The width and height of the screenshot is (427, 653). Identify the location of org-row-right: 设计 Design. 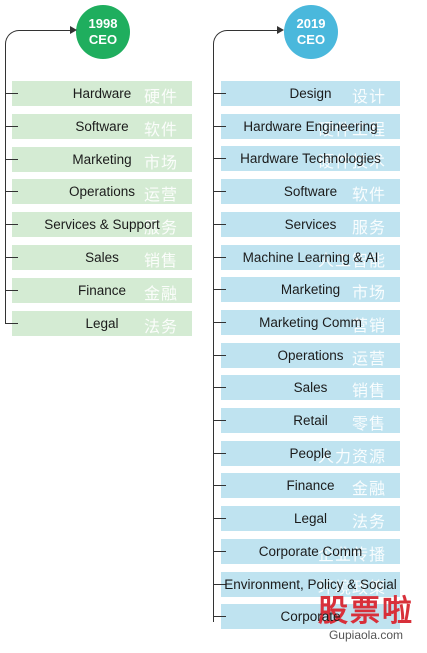
(307, 93).